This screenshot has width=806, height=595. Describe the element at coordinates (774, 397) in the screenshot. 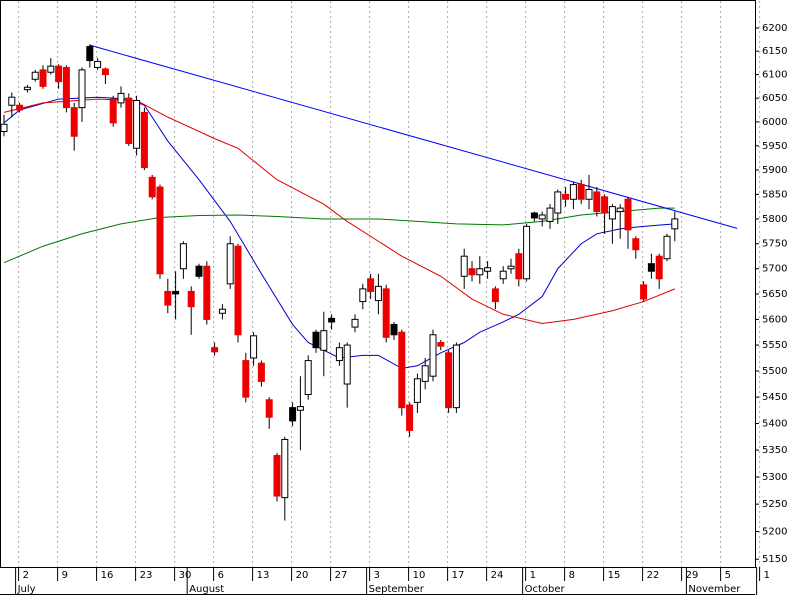

I see `y-tick-label: 5450` at that location.